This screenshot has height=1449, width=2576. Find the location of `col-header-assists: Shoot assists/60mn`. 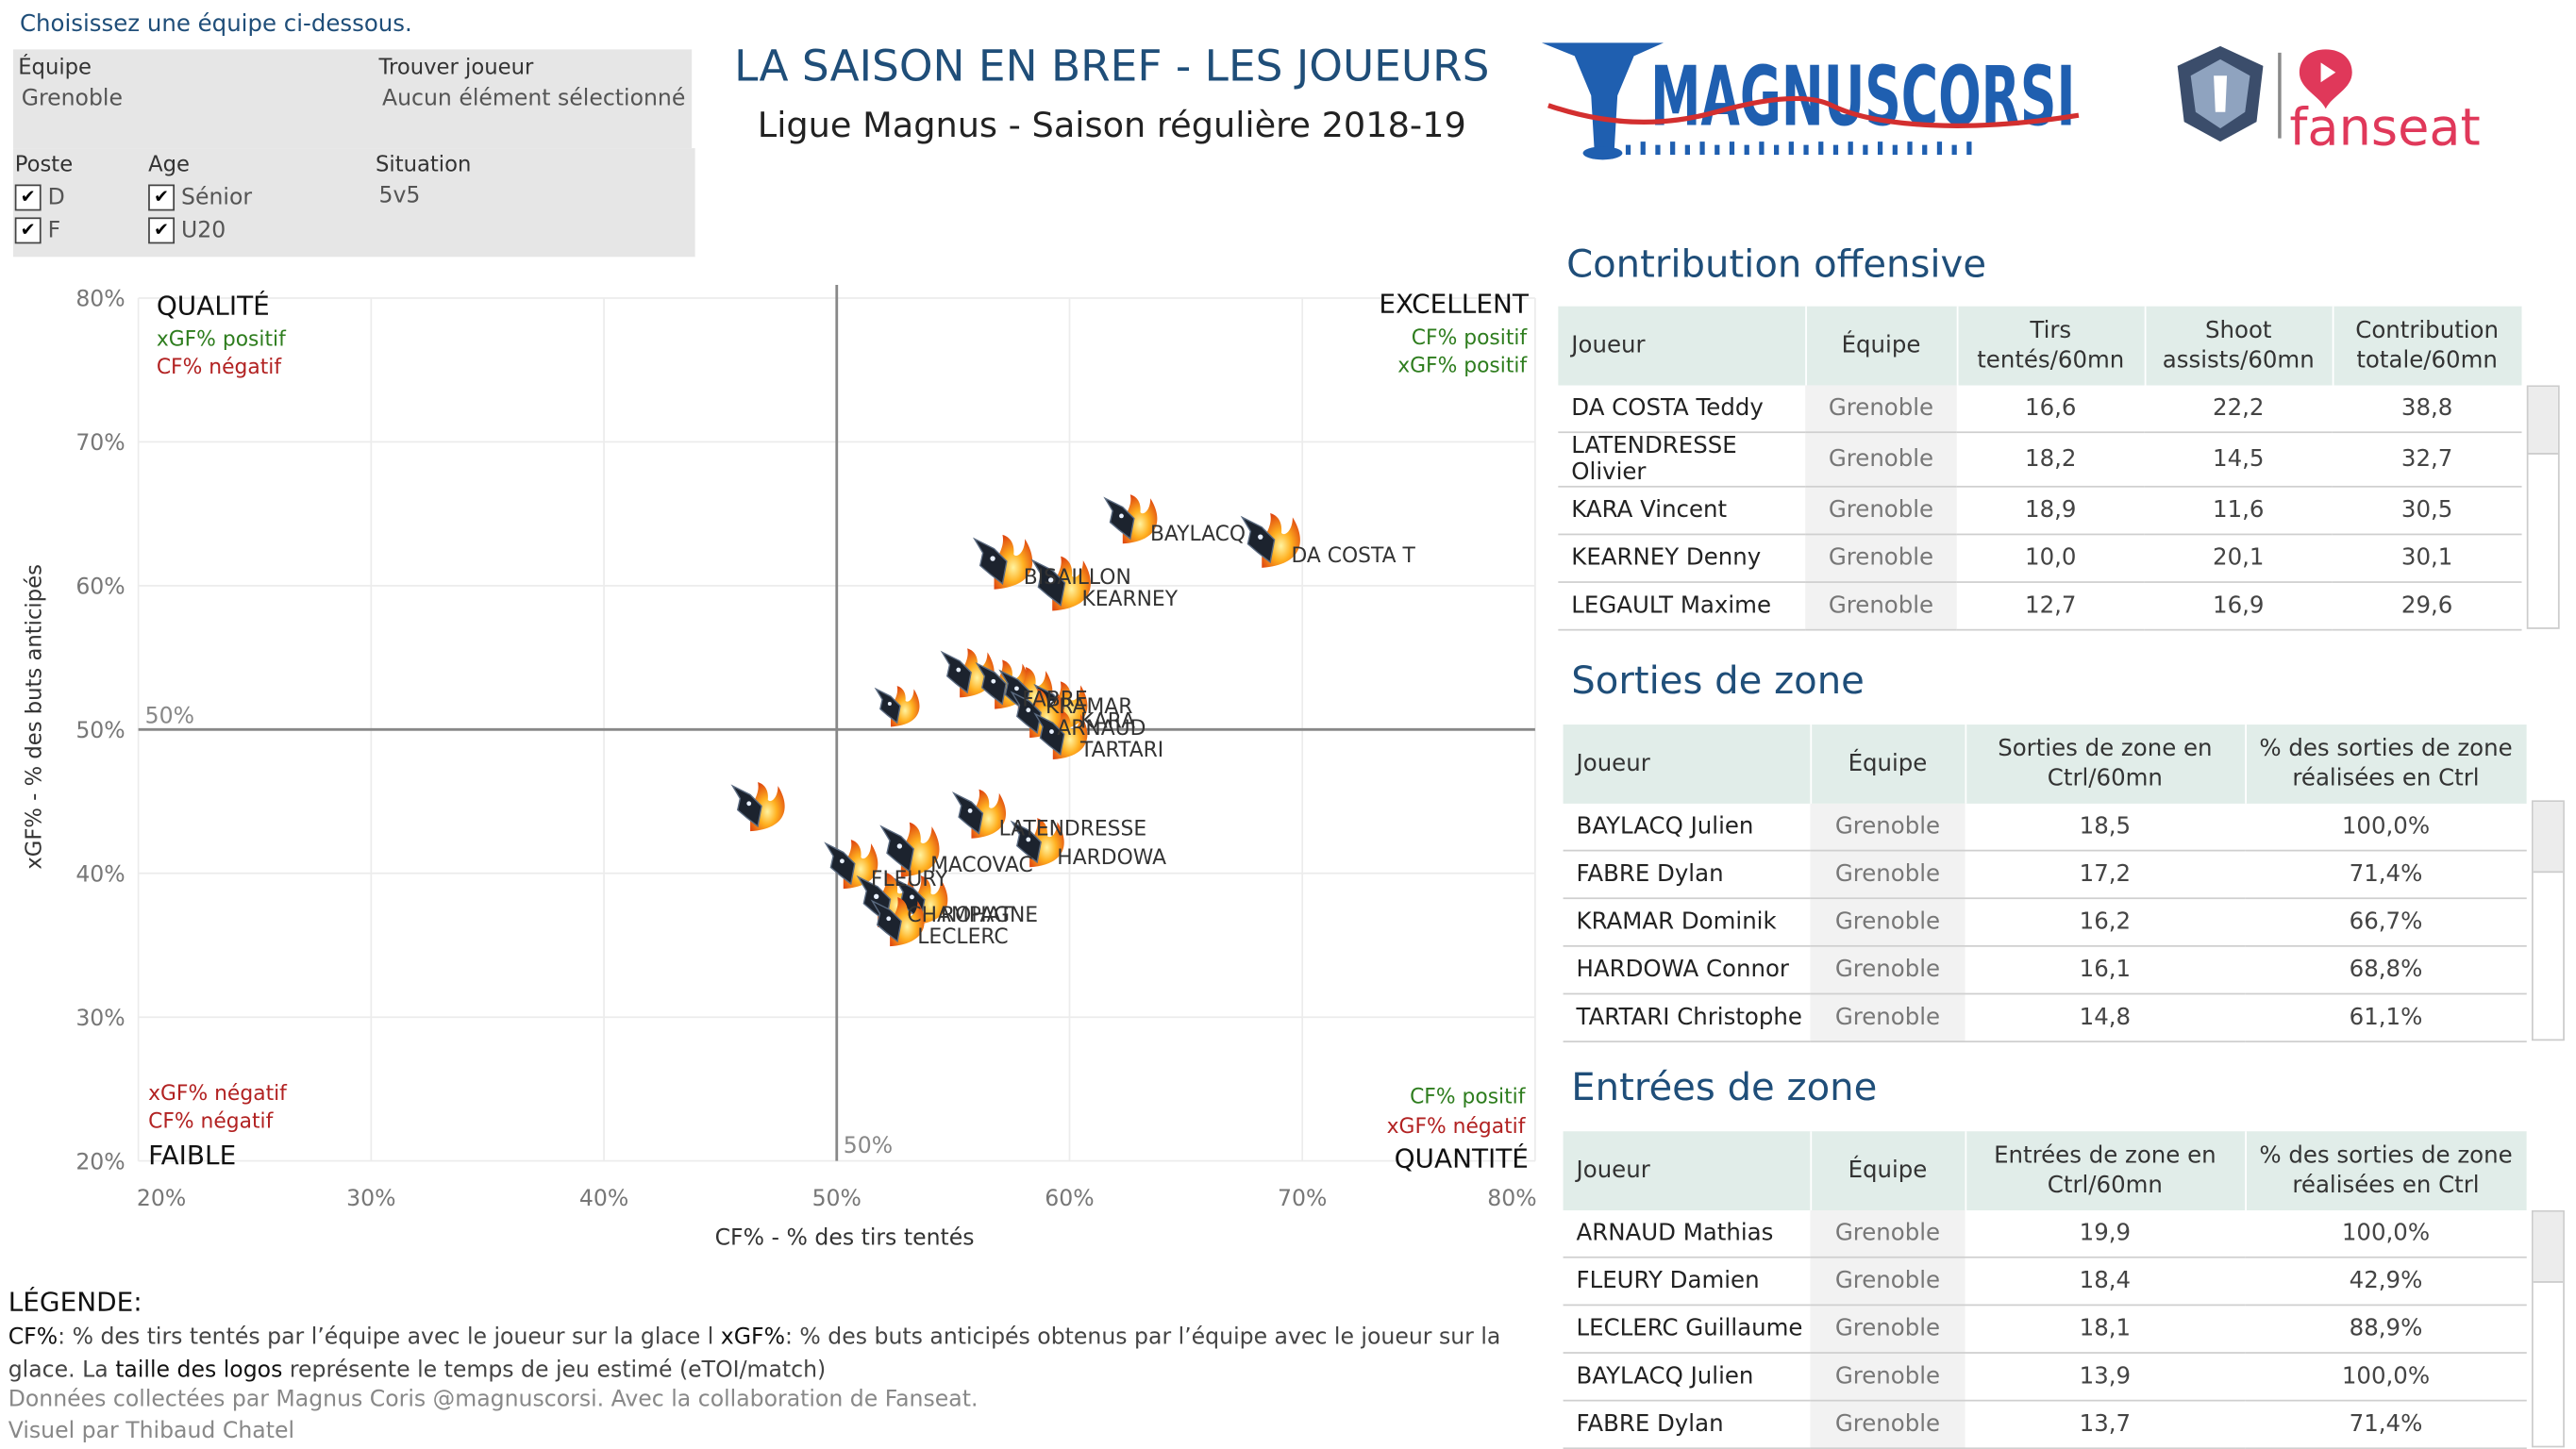

col-header-assists: Shoot assists/60mn is located at coordinates (2238, 346).